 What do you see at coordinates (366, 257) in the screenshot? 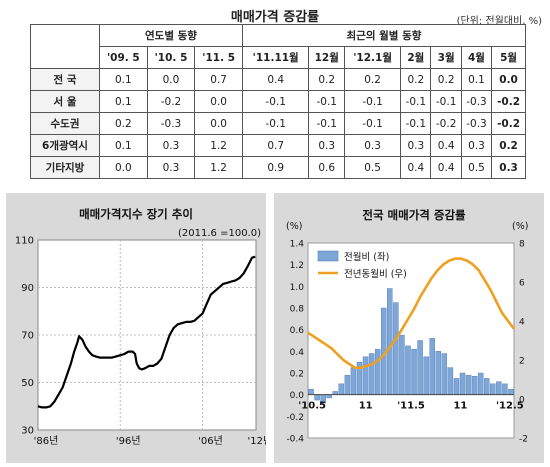
I see `legend-label: 전월비 (좌)` at bounding box center [366, 257].